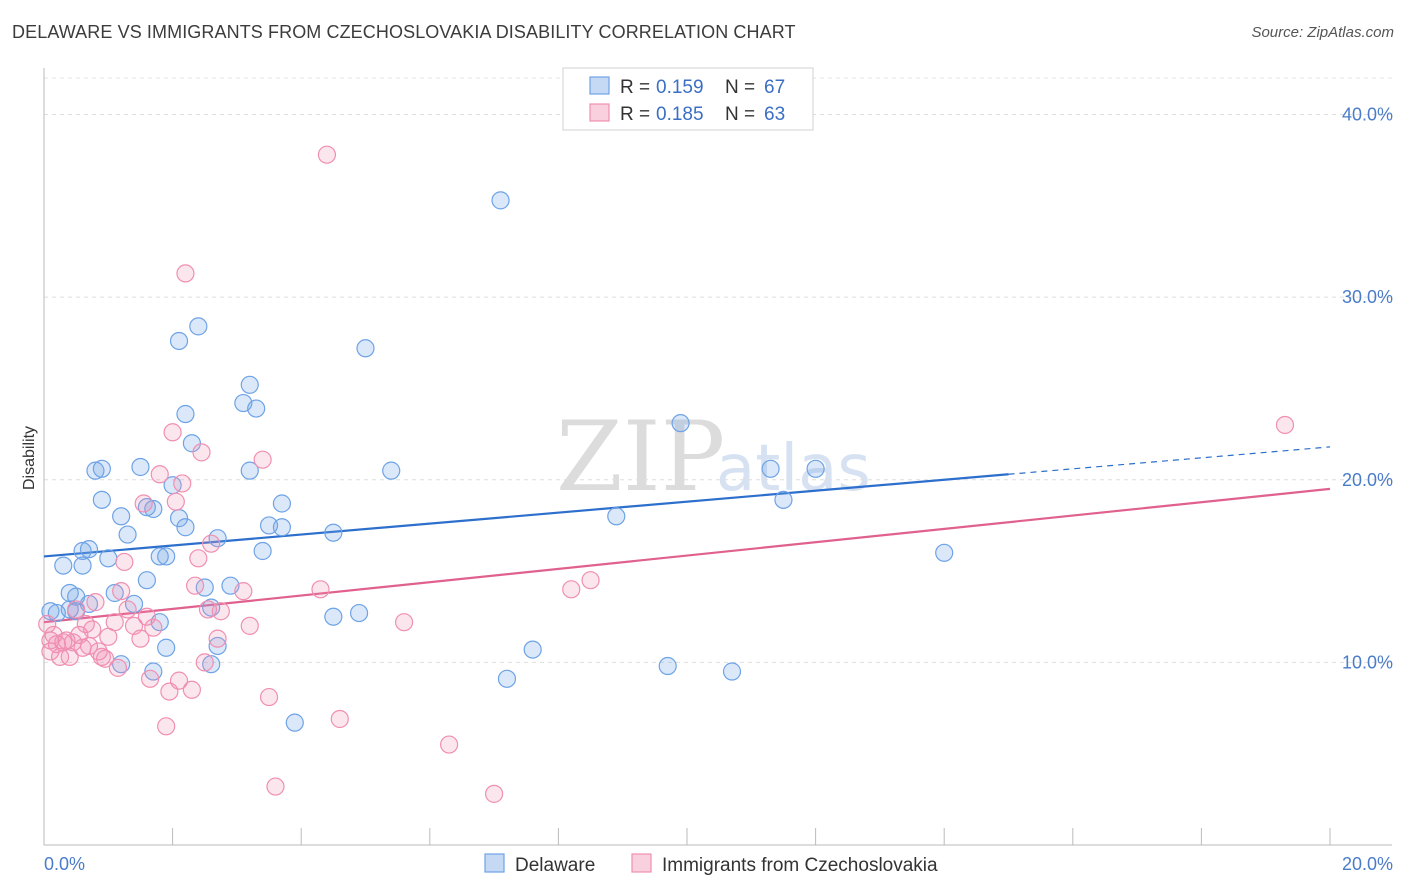 The height and width of the screenshot is (892, 1406). Describe the element at coordinates (29, 458) in the screenshot. I see `y-axis-label: Disability` at that location.